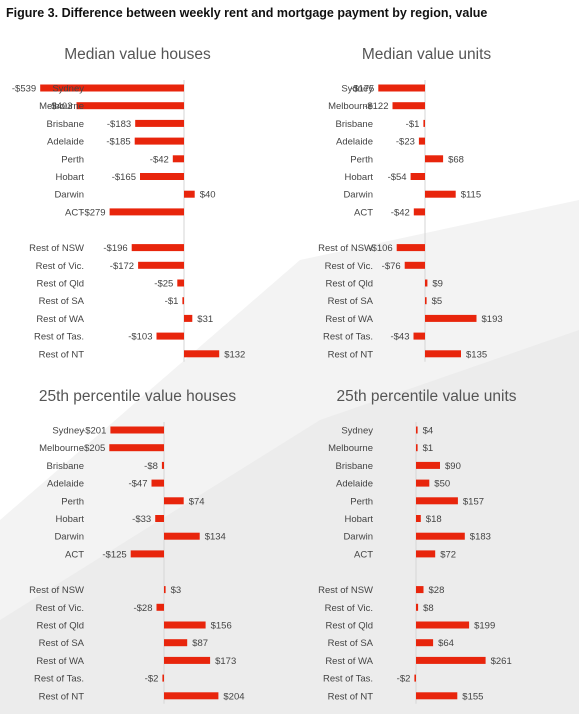  I want to click on value-label: -$23, so click(405, 142).